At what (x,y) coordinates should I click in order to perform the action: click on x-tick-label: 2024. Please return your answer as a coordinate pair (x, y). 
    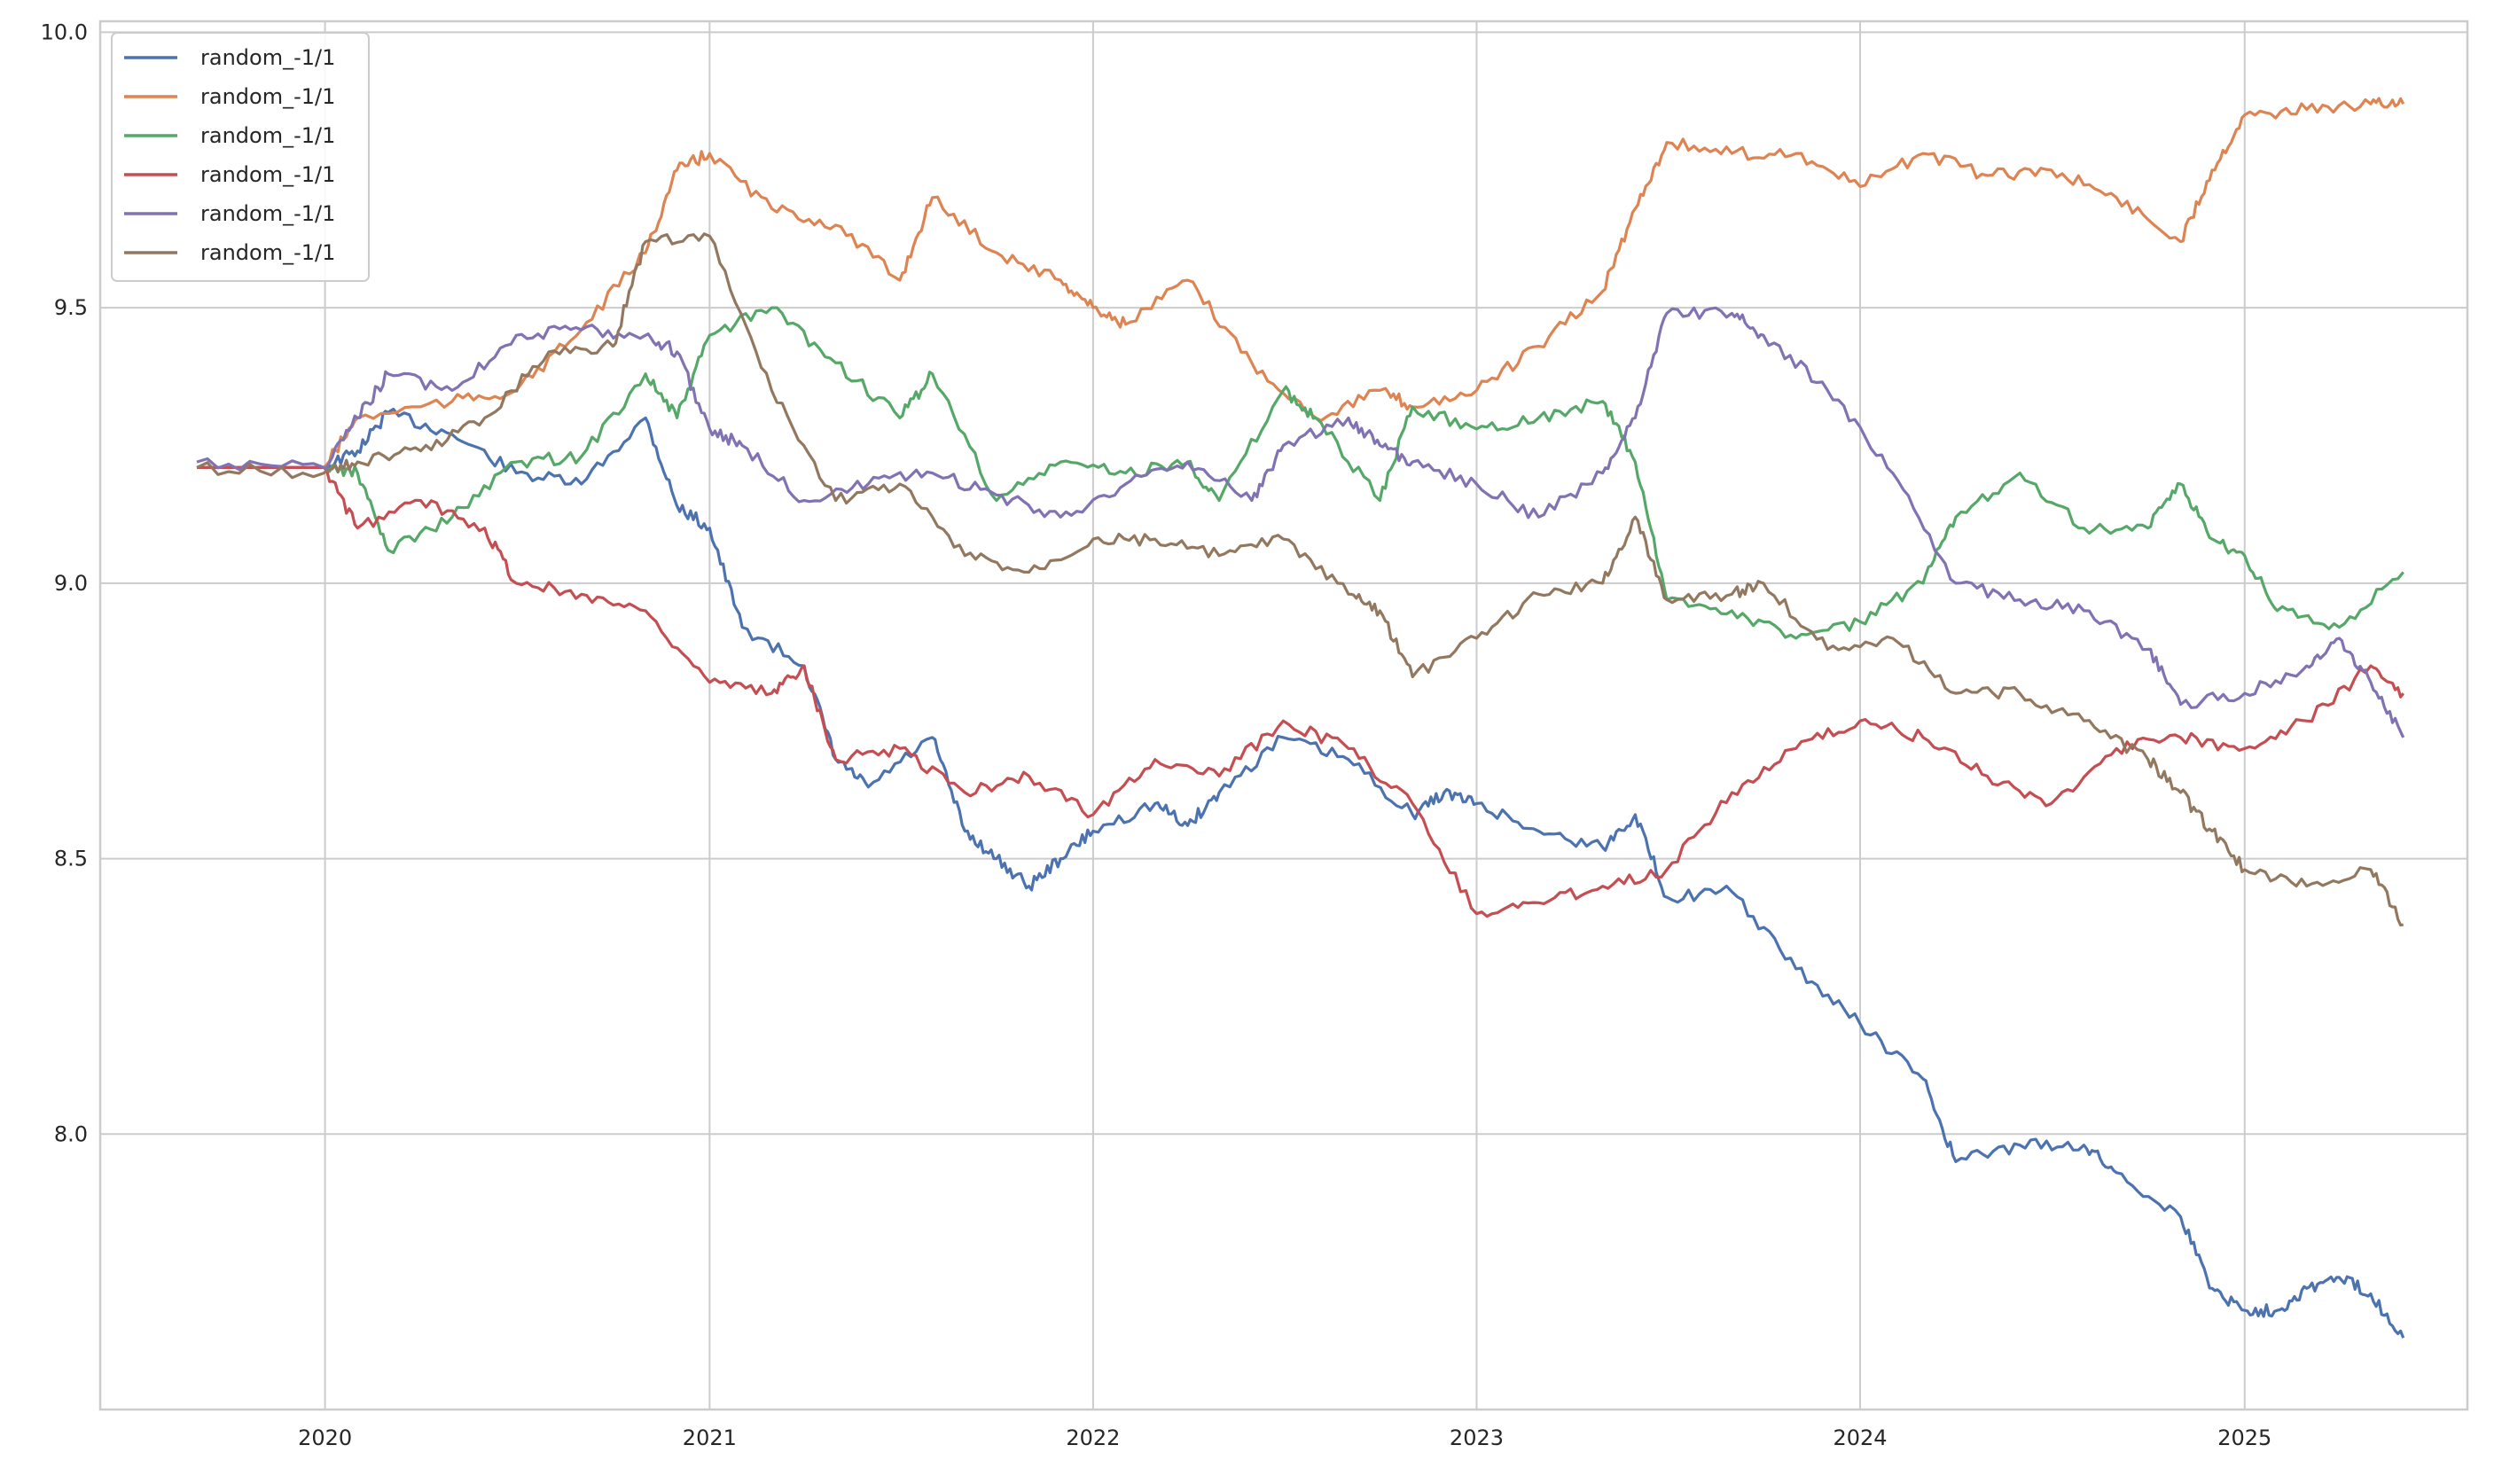
    Looking at the image, I should click on (1860, 1437).